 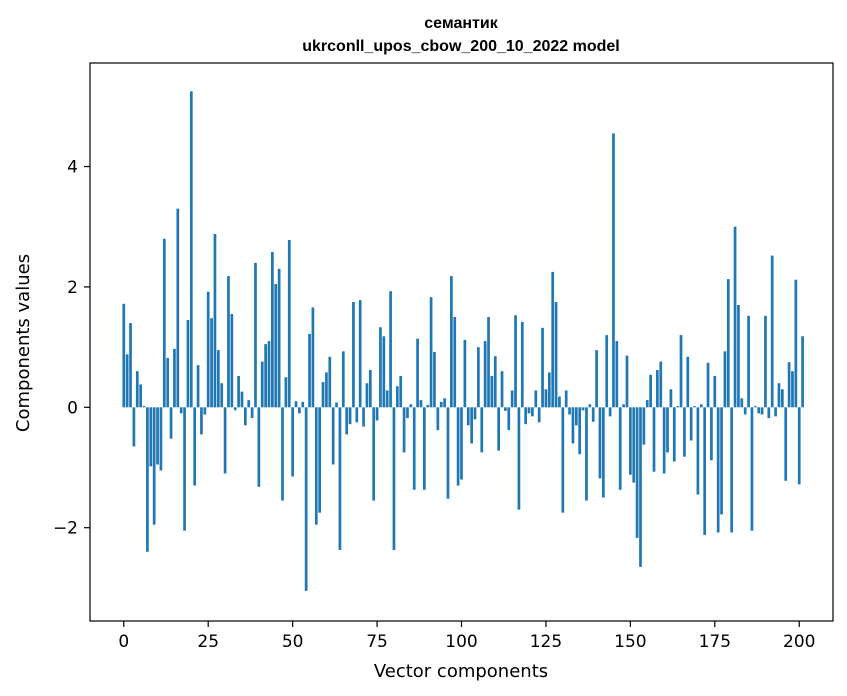 I want to click on x-tick-label: 150, so click(x=630, y=642).